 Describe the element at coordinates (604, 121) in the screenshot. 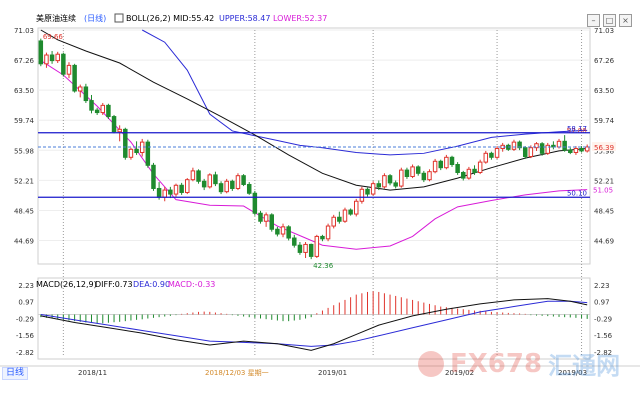

I see `price-tick-label-right: 59.74` at that location.